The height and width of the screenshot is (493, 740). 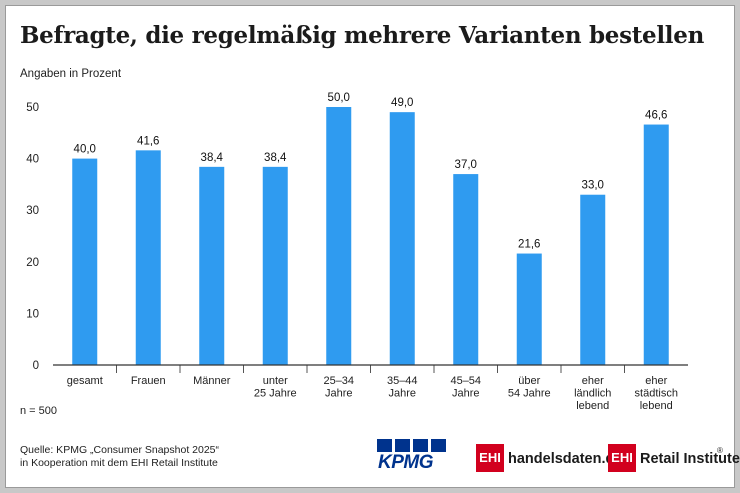 What do you see at coordinates (32, 160) in the screenshot?
I see `y-tick-label: 40` at bounding box center [32, 160].